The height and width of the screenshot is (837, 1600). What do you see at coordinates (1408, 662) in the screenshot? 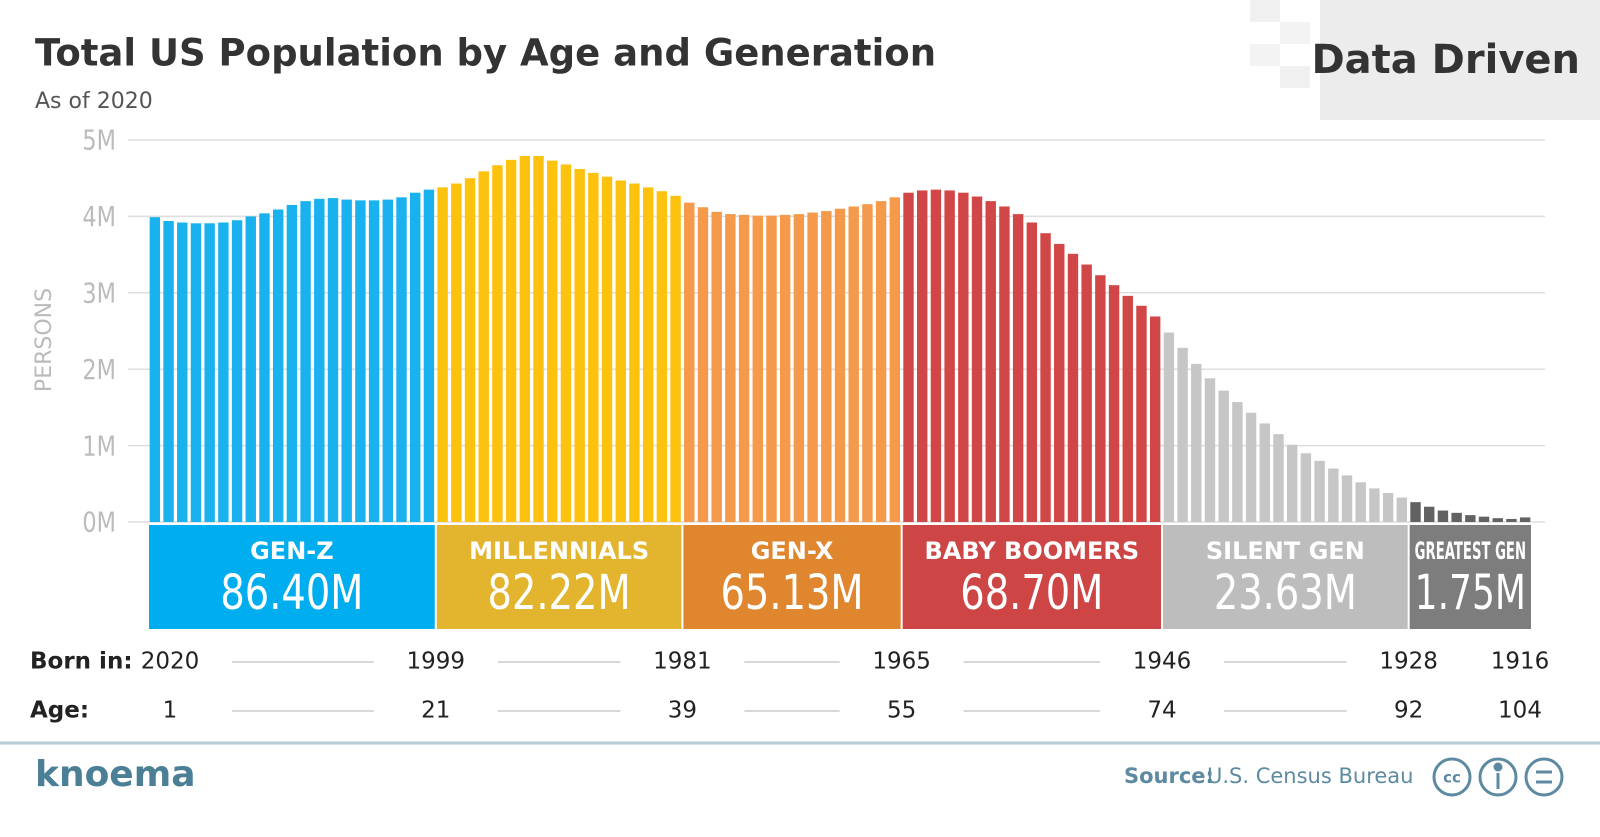
I see `timeline-label: 1928` at bounding box center [1408, 662].